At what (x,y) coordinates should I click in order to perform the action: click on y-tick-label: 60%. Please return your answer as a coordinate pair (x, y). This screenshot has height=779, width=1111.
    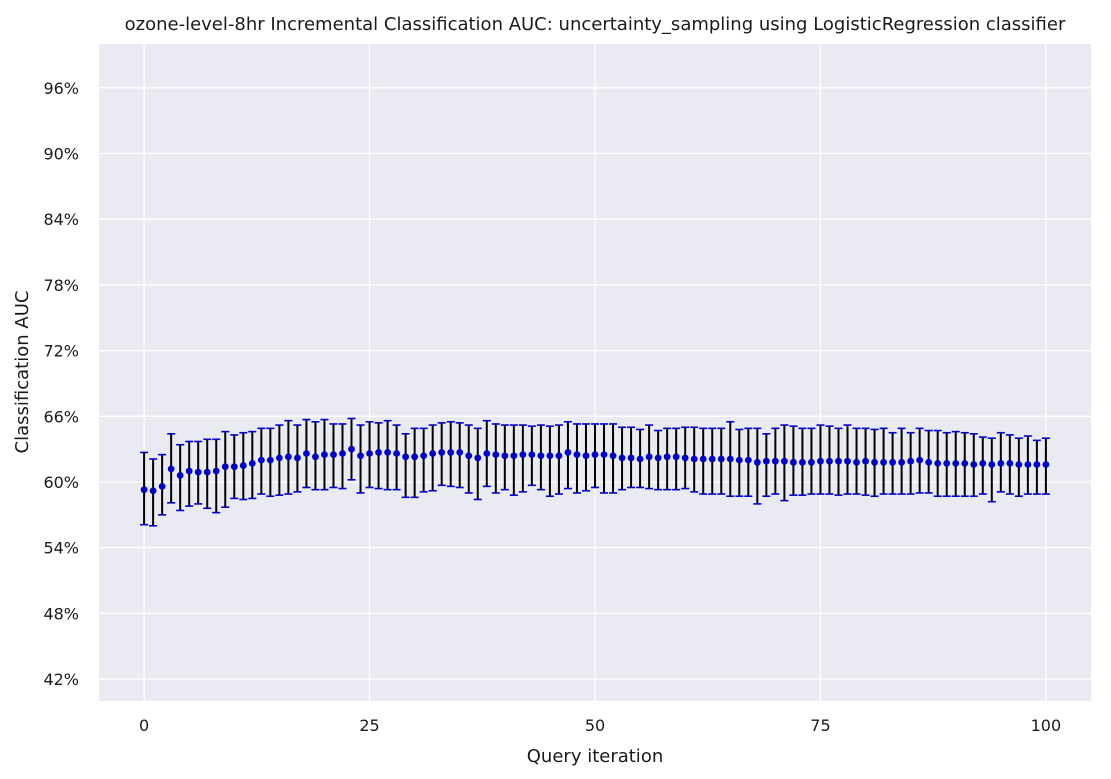
    Looking at the image, I should click on (61, 482).